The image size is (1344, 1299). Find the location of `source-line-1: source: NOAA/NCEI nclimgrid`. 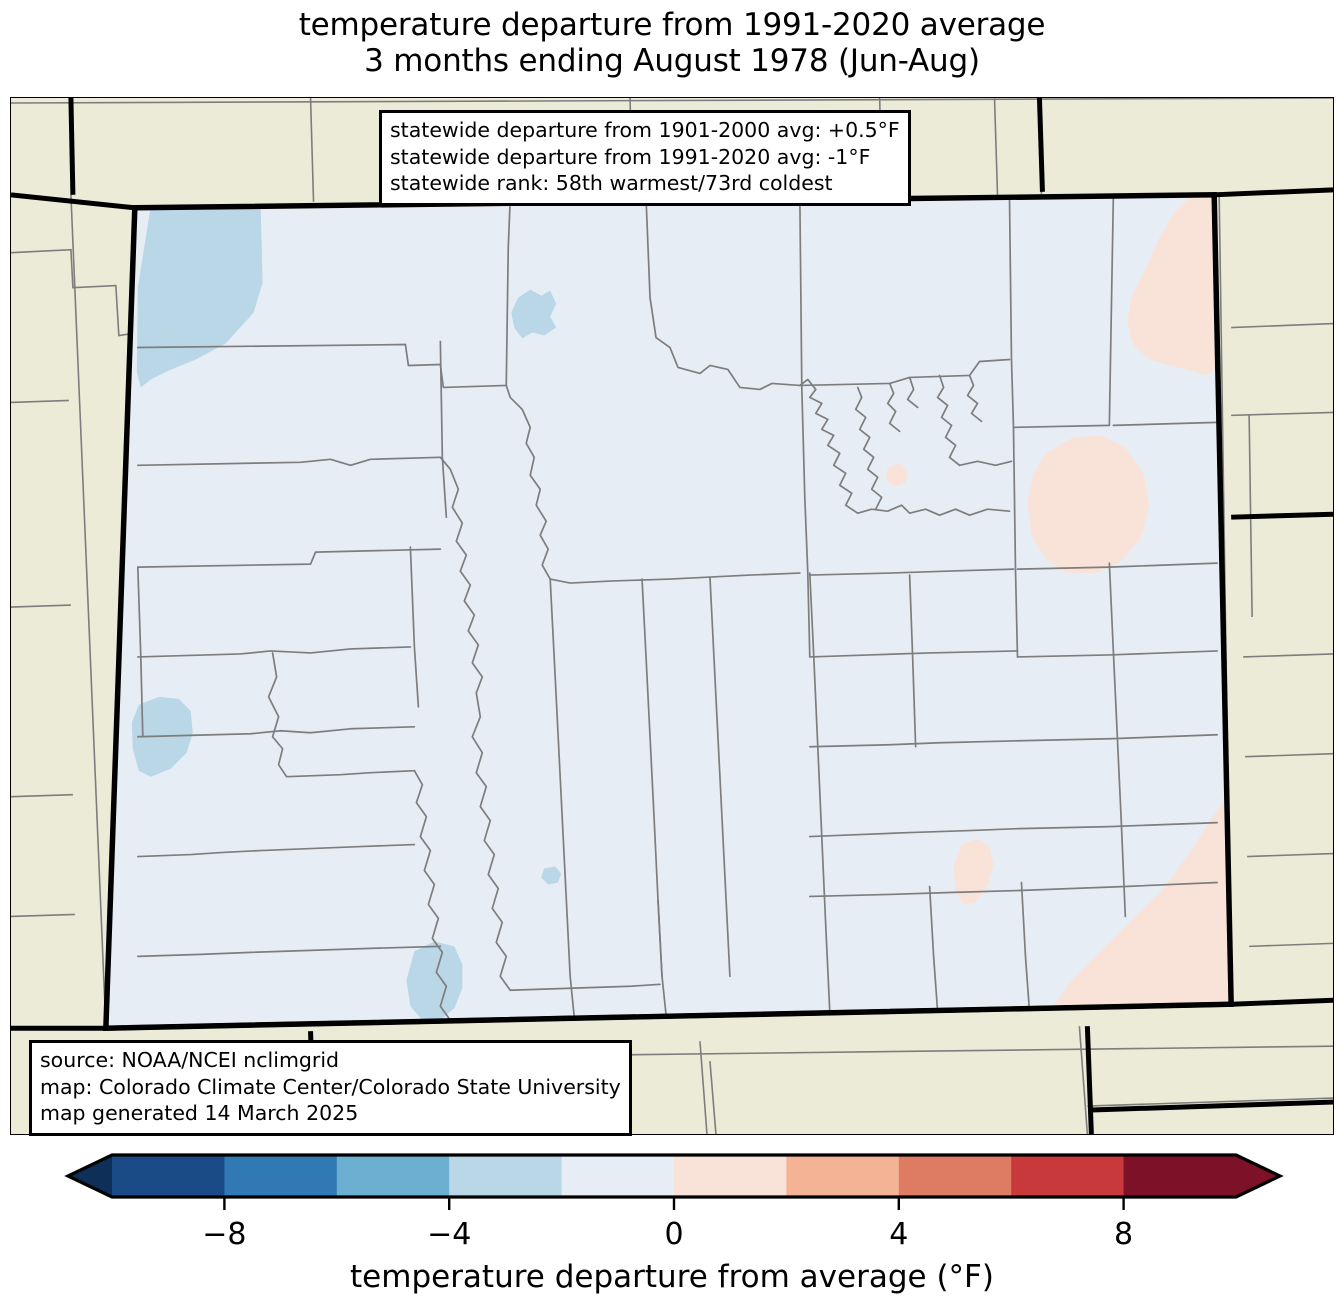

source-line-1: source: NOAA/NCEI nclimgrid is located at coordinates (190, 1060).